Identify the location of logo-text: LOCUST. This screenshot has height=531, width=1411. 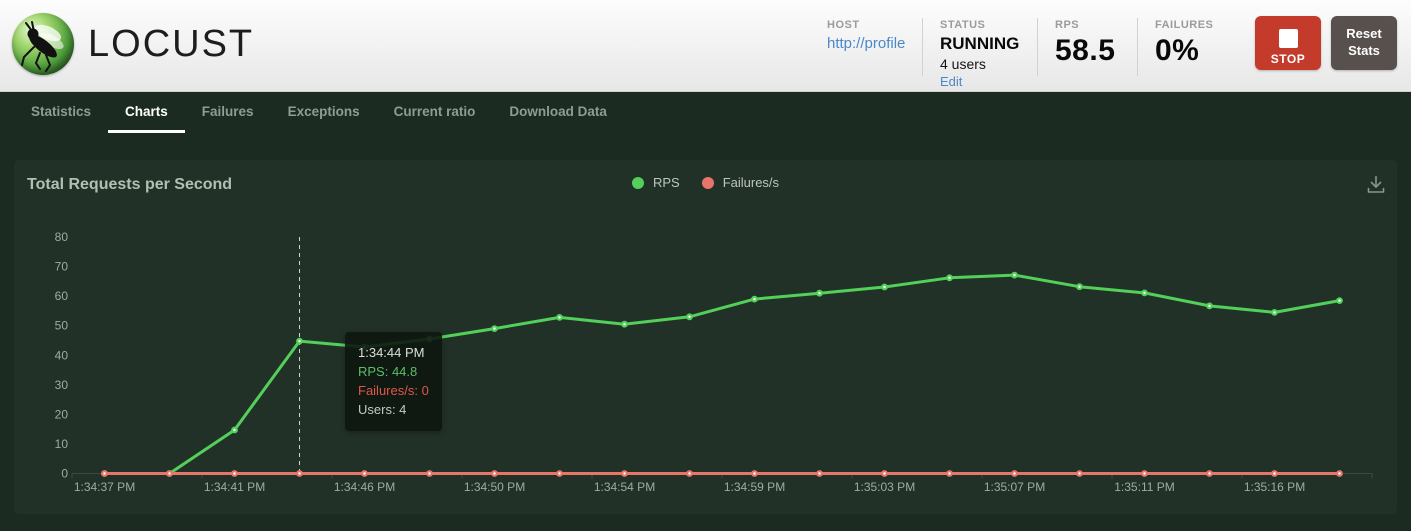
(171, 43).